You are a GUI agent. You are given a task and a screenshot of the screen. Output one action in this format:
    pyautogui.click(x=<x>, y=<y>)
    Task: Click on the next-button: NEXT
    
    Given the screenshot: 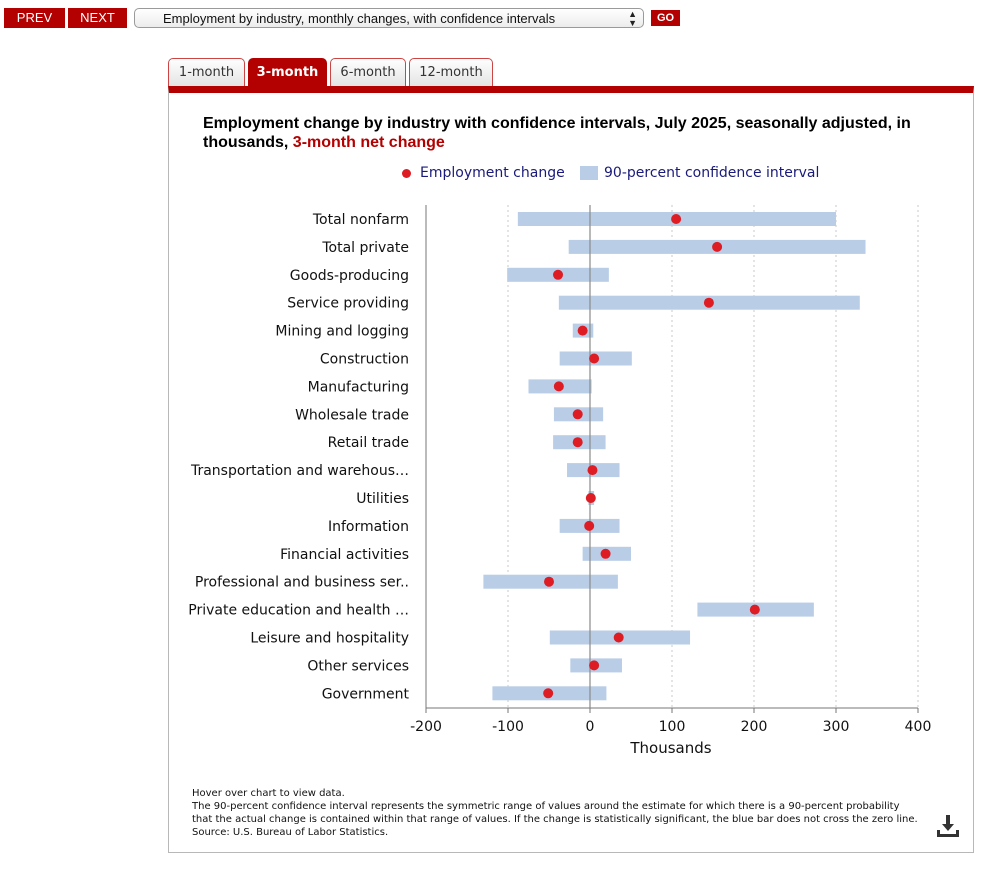 What is the action you would take?
    pyautogui.click(x=97, y=18)
    